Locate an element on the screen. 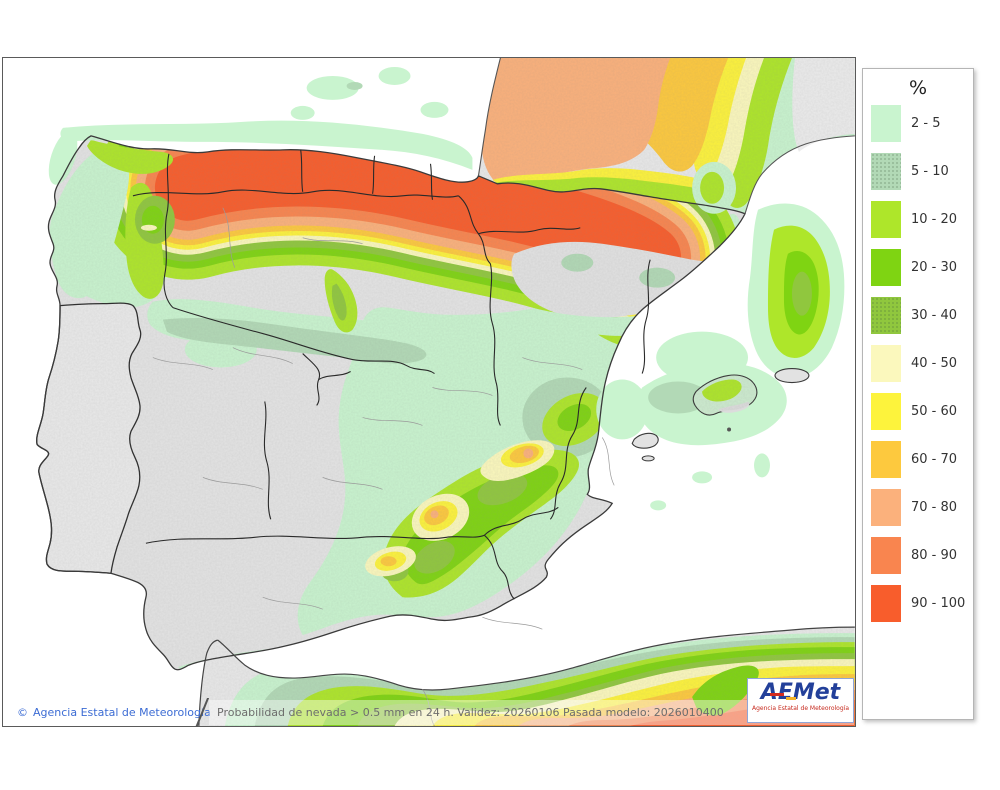  legend-title: % is located at coordinates (918, 88).